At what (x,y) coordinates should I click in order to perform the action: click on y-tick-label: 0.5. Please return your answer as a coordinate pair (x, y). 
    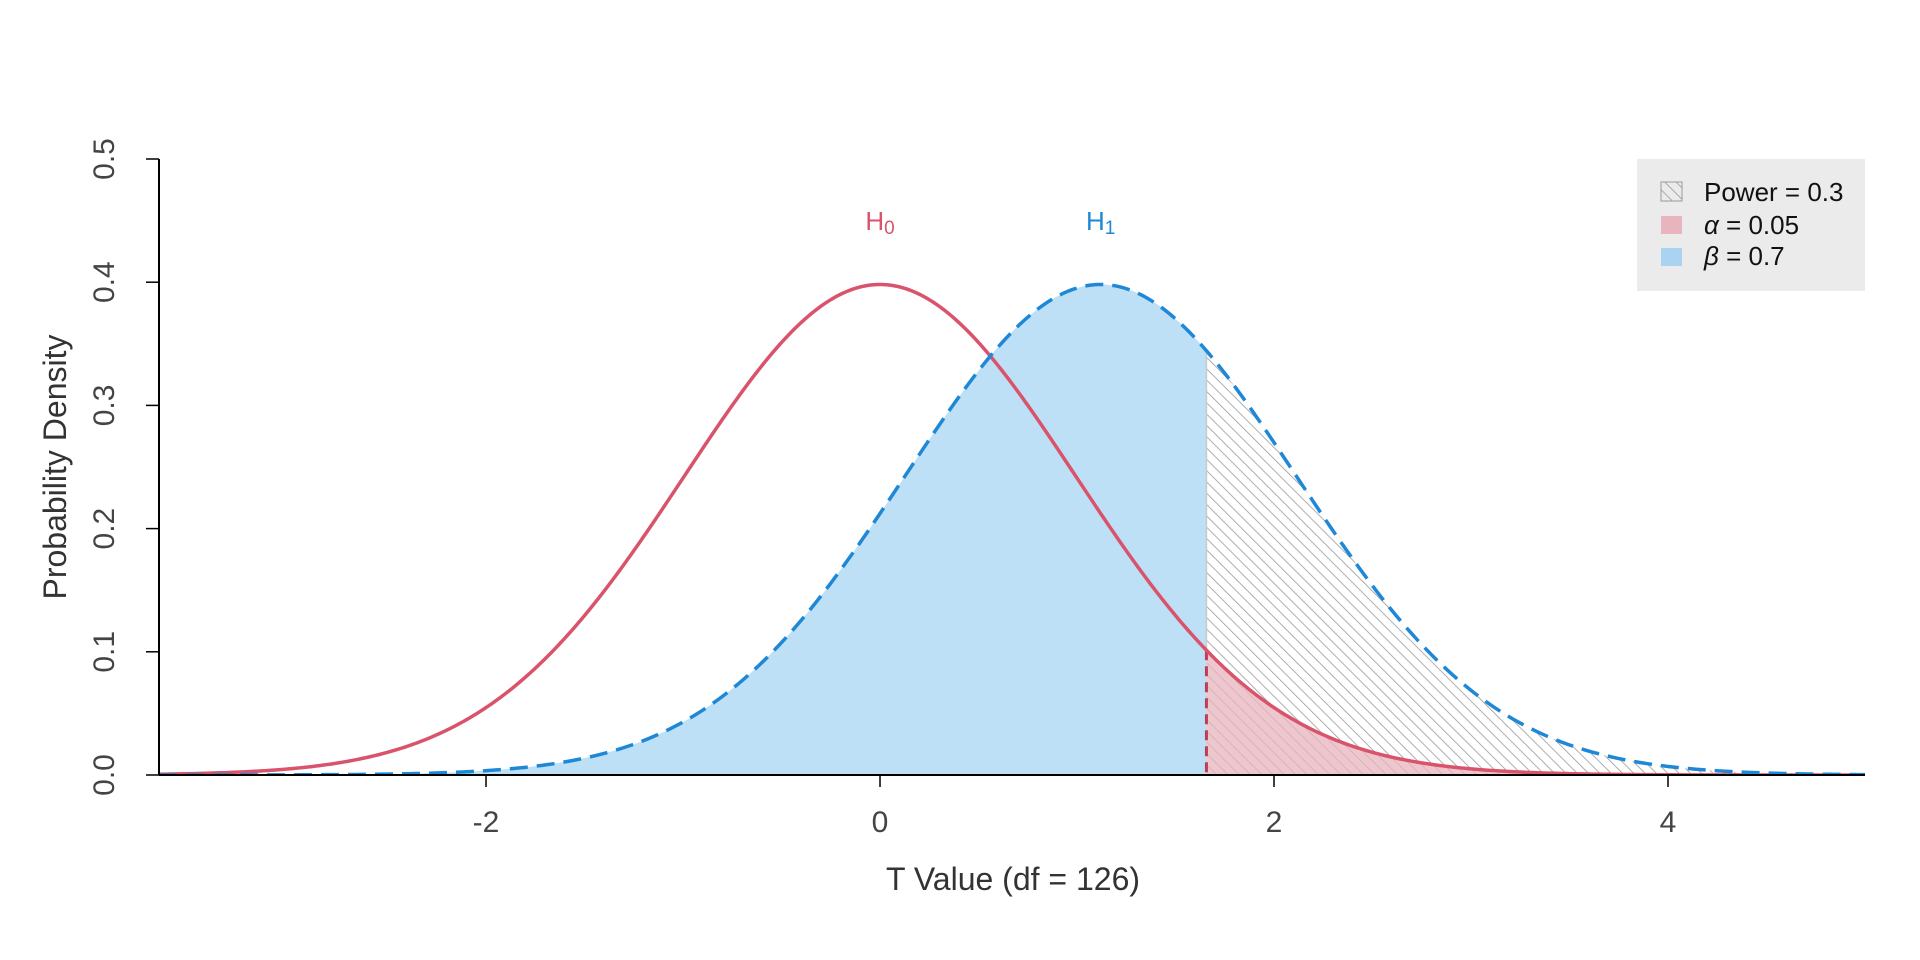
    Looking at the image, I should click on (104, 159).